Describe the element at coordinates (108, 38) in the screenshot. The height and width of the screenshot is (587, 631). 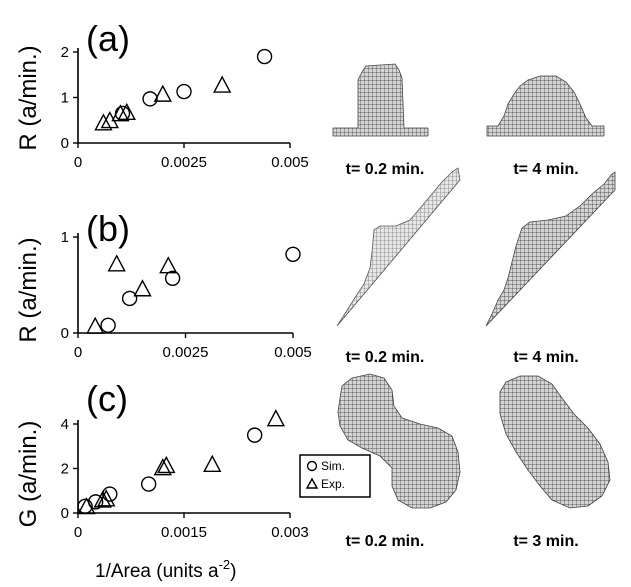
I see `panel-label-a: (a)` at that location.